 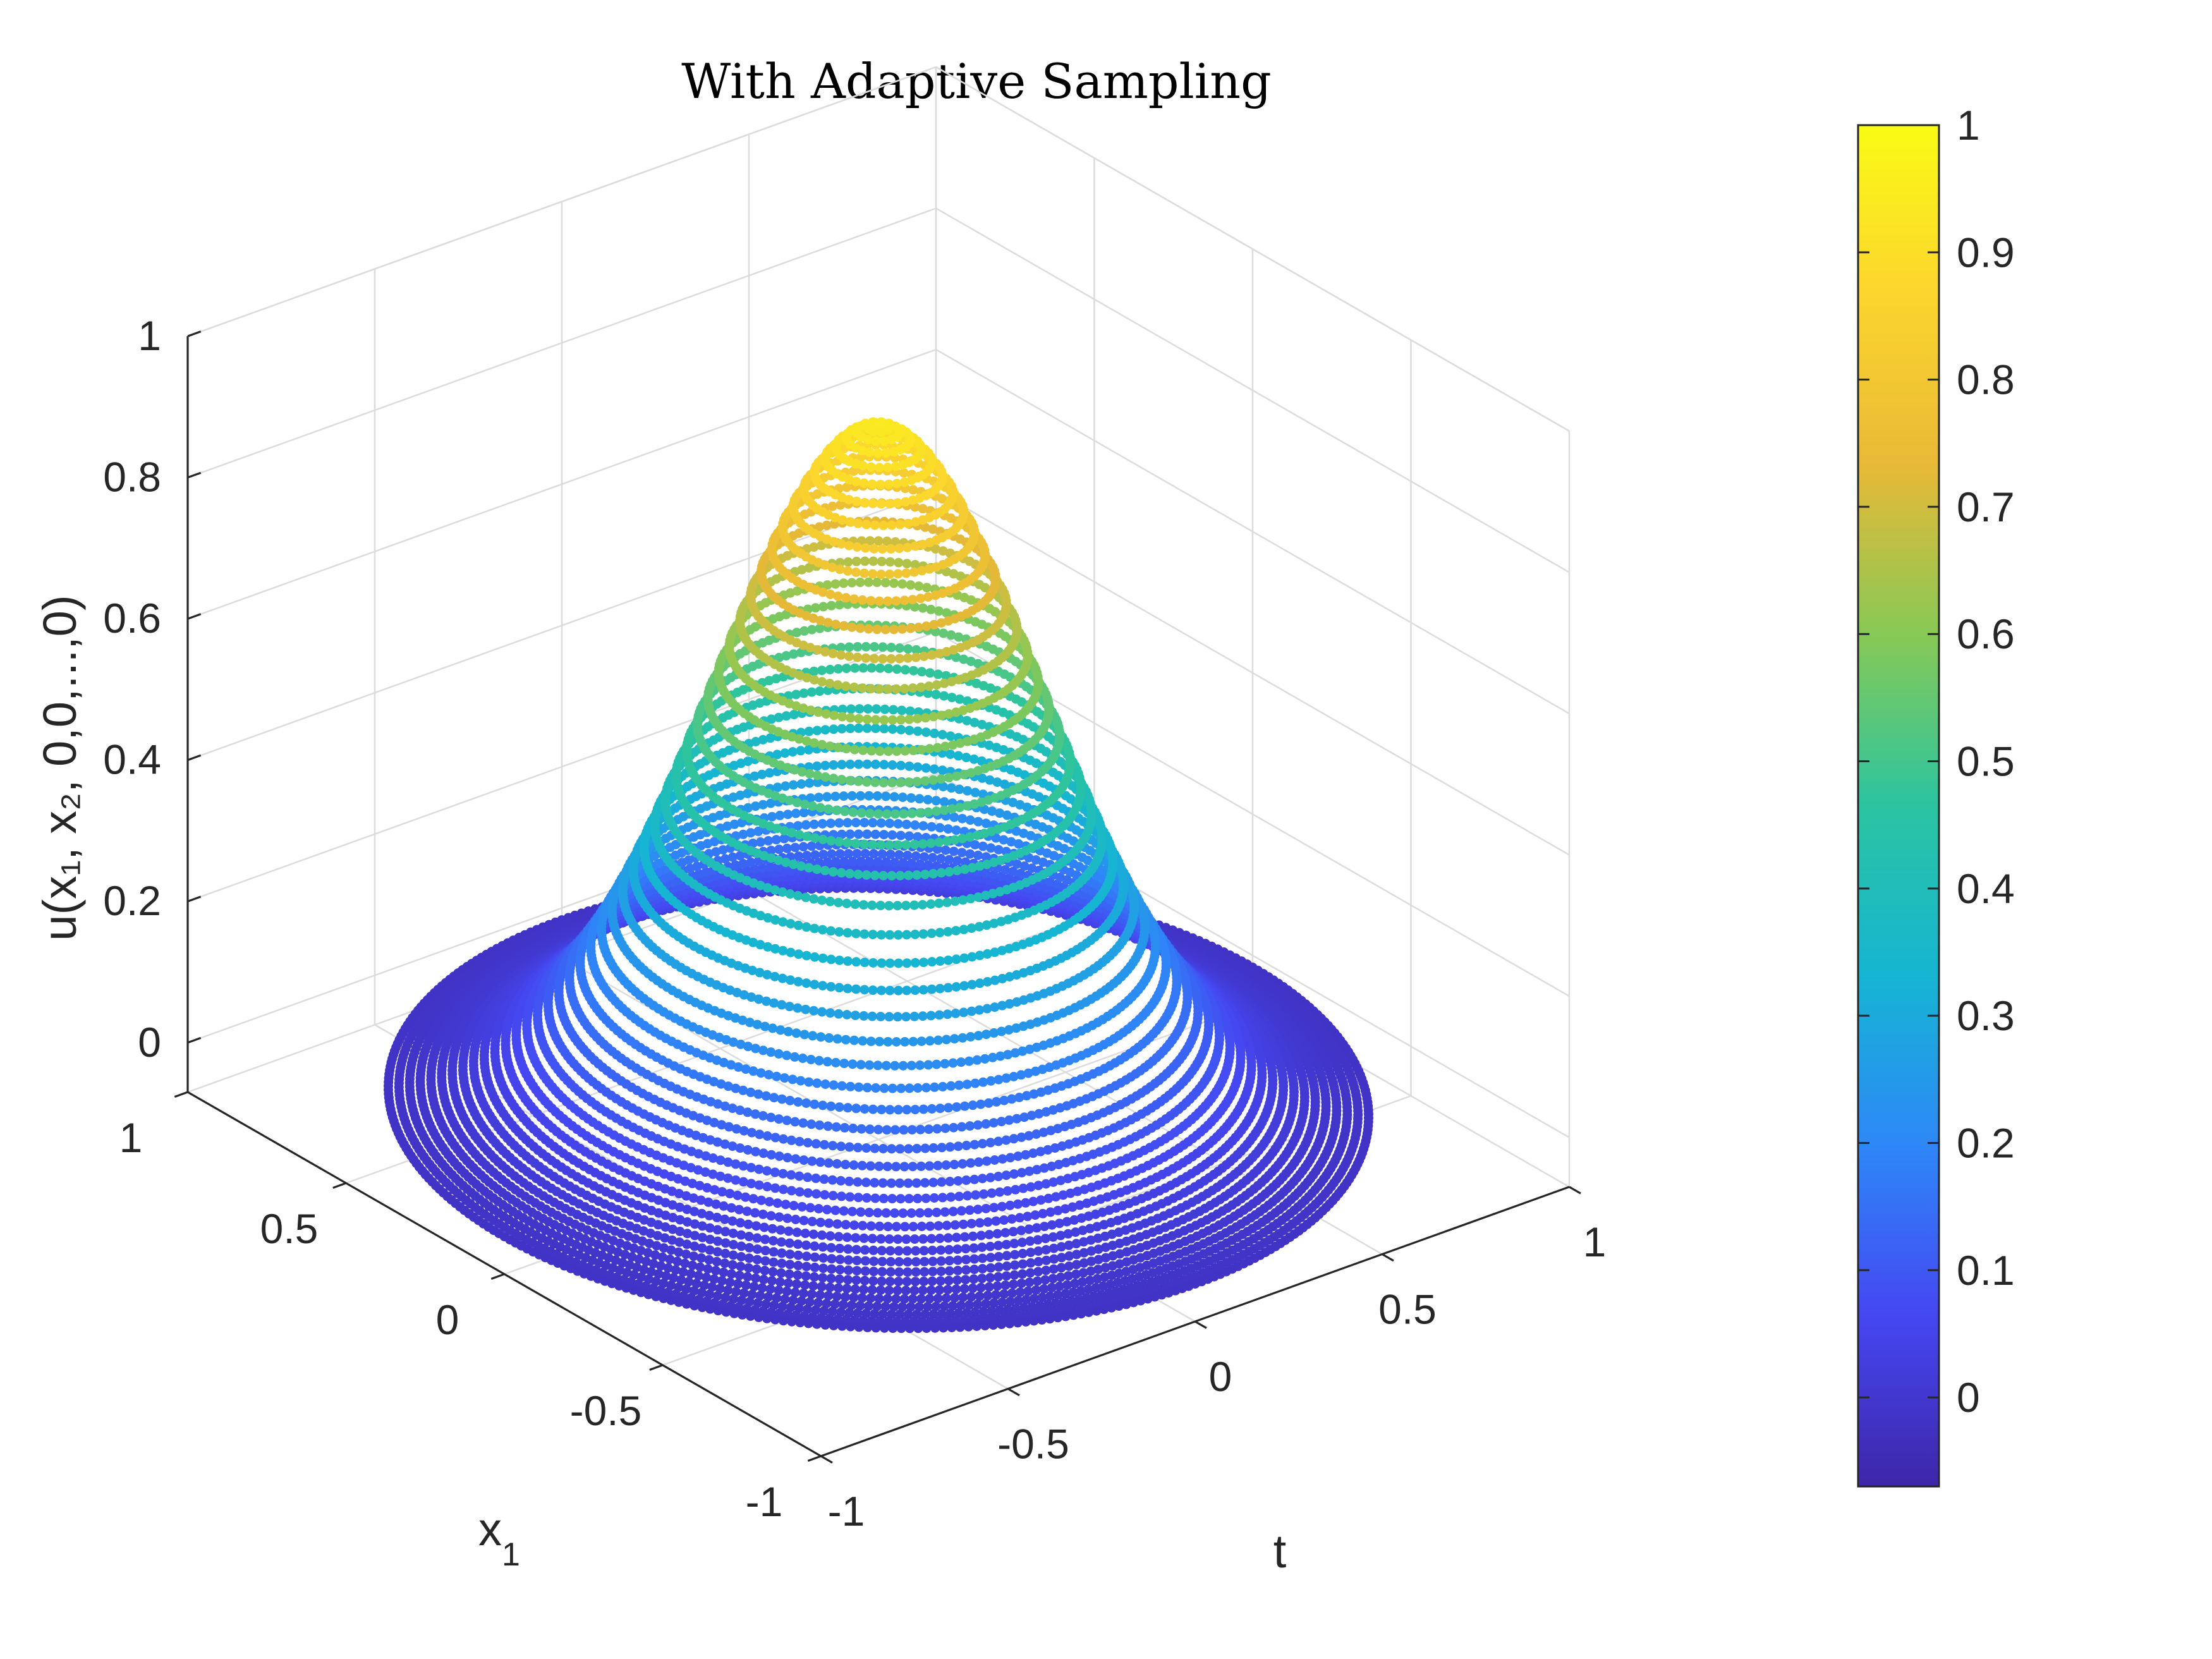 What do you see at coordinates (1252, 249) in the screenshot?
I see `grid-line-wall-t-z` at bounding box center [1252, 249].